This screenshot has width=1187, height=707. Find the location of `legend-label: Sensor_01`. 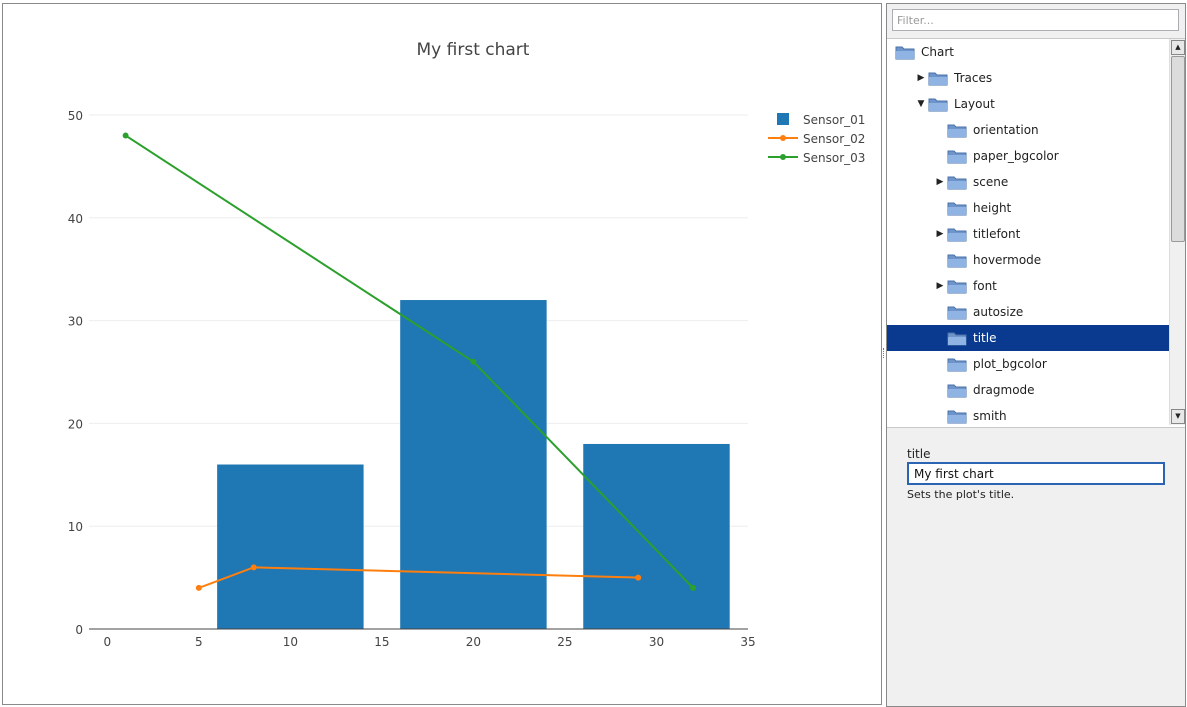

legend-label: Sensor_01 is located at coordinates (834, 120).